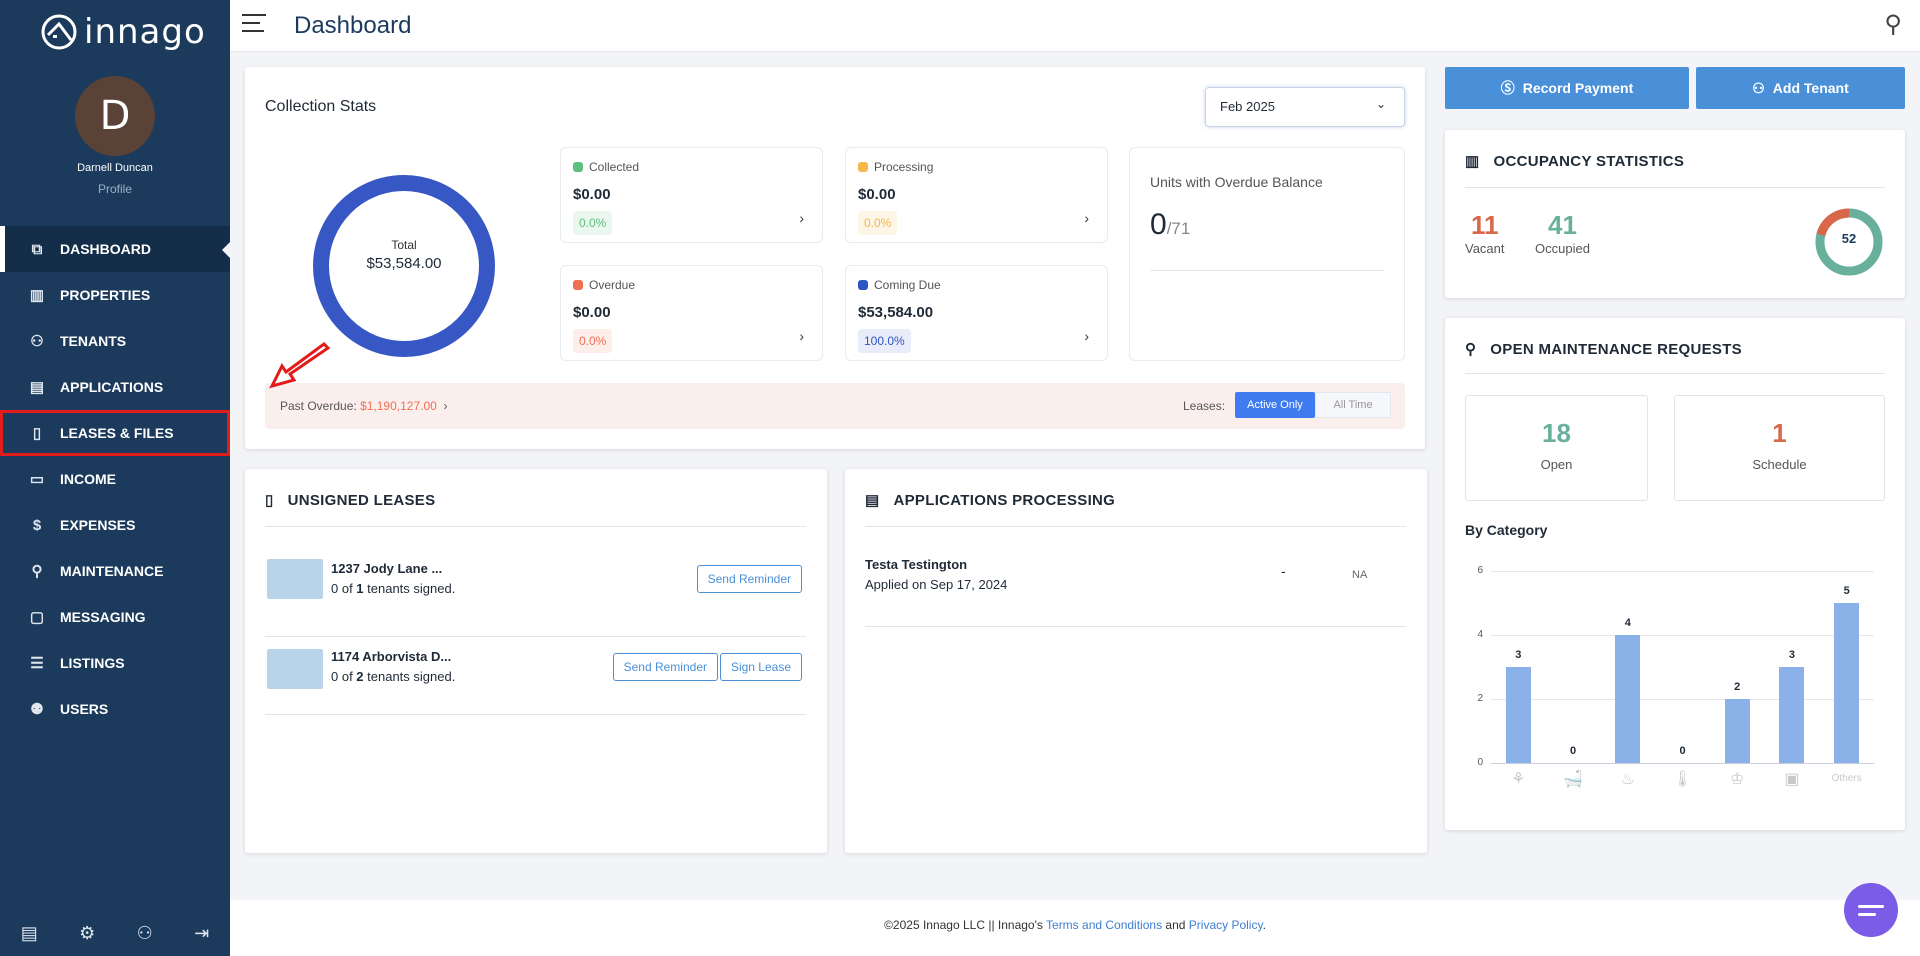 This screenshot has width=1920, height=956. I want to click on schedule-tile: 1 Schedule, so click(1779, 448).